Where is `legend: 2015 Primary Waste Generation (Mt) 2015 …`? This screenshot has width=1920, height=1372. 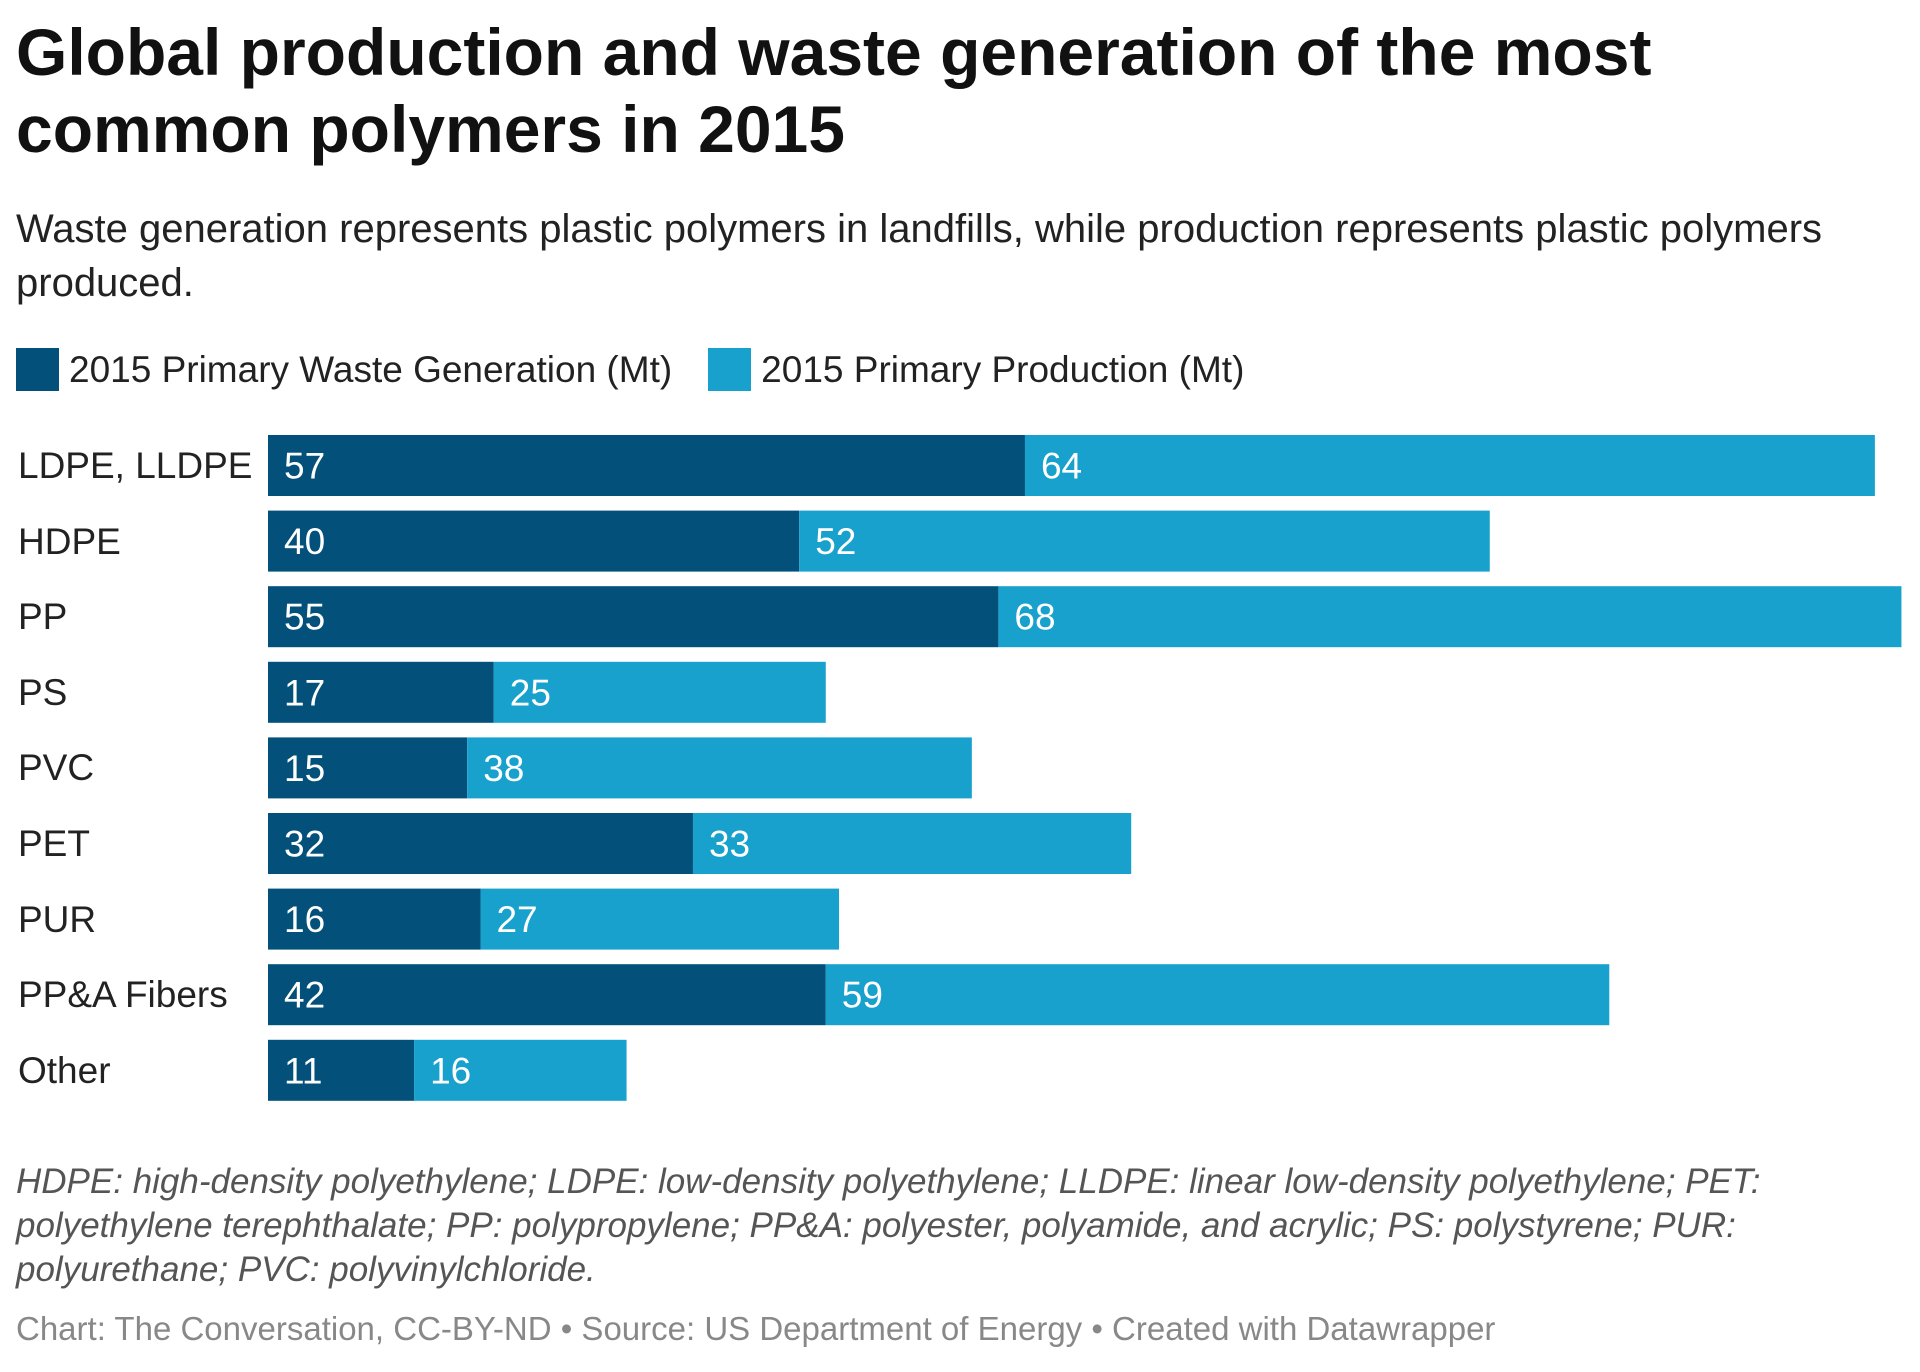
legend: 2015 Primary Waste Generation (Mt) 2015 … is located at coordinates (648, 369).